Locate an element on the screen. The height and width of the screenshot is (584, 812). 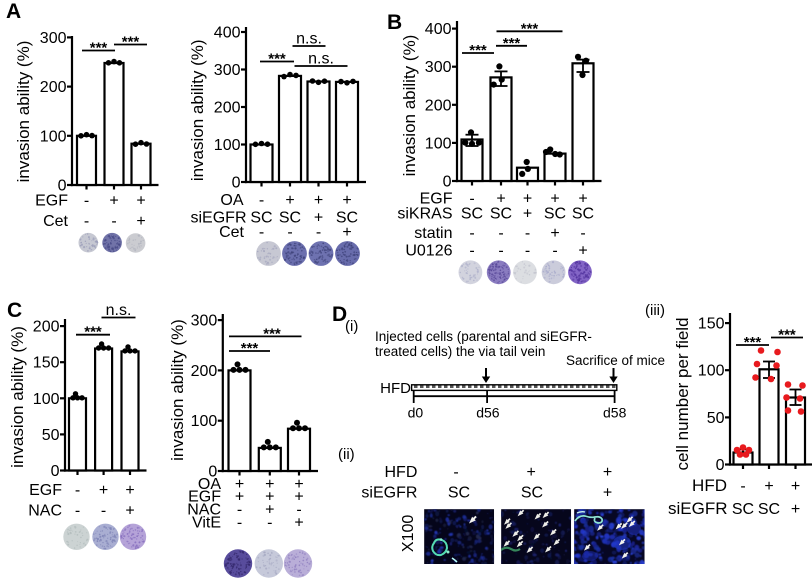
svg-text:treated cells) the via tail ve: treated cells) the via tail vein is located at coordinates (460, 351).